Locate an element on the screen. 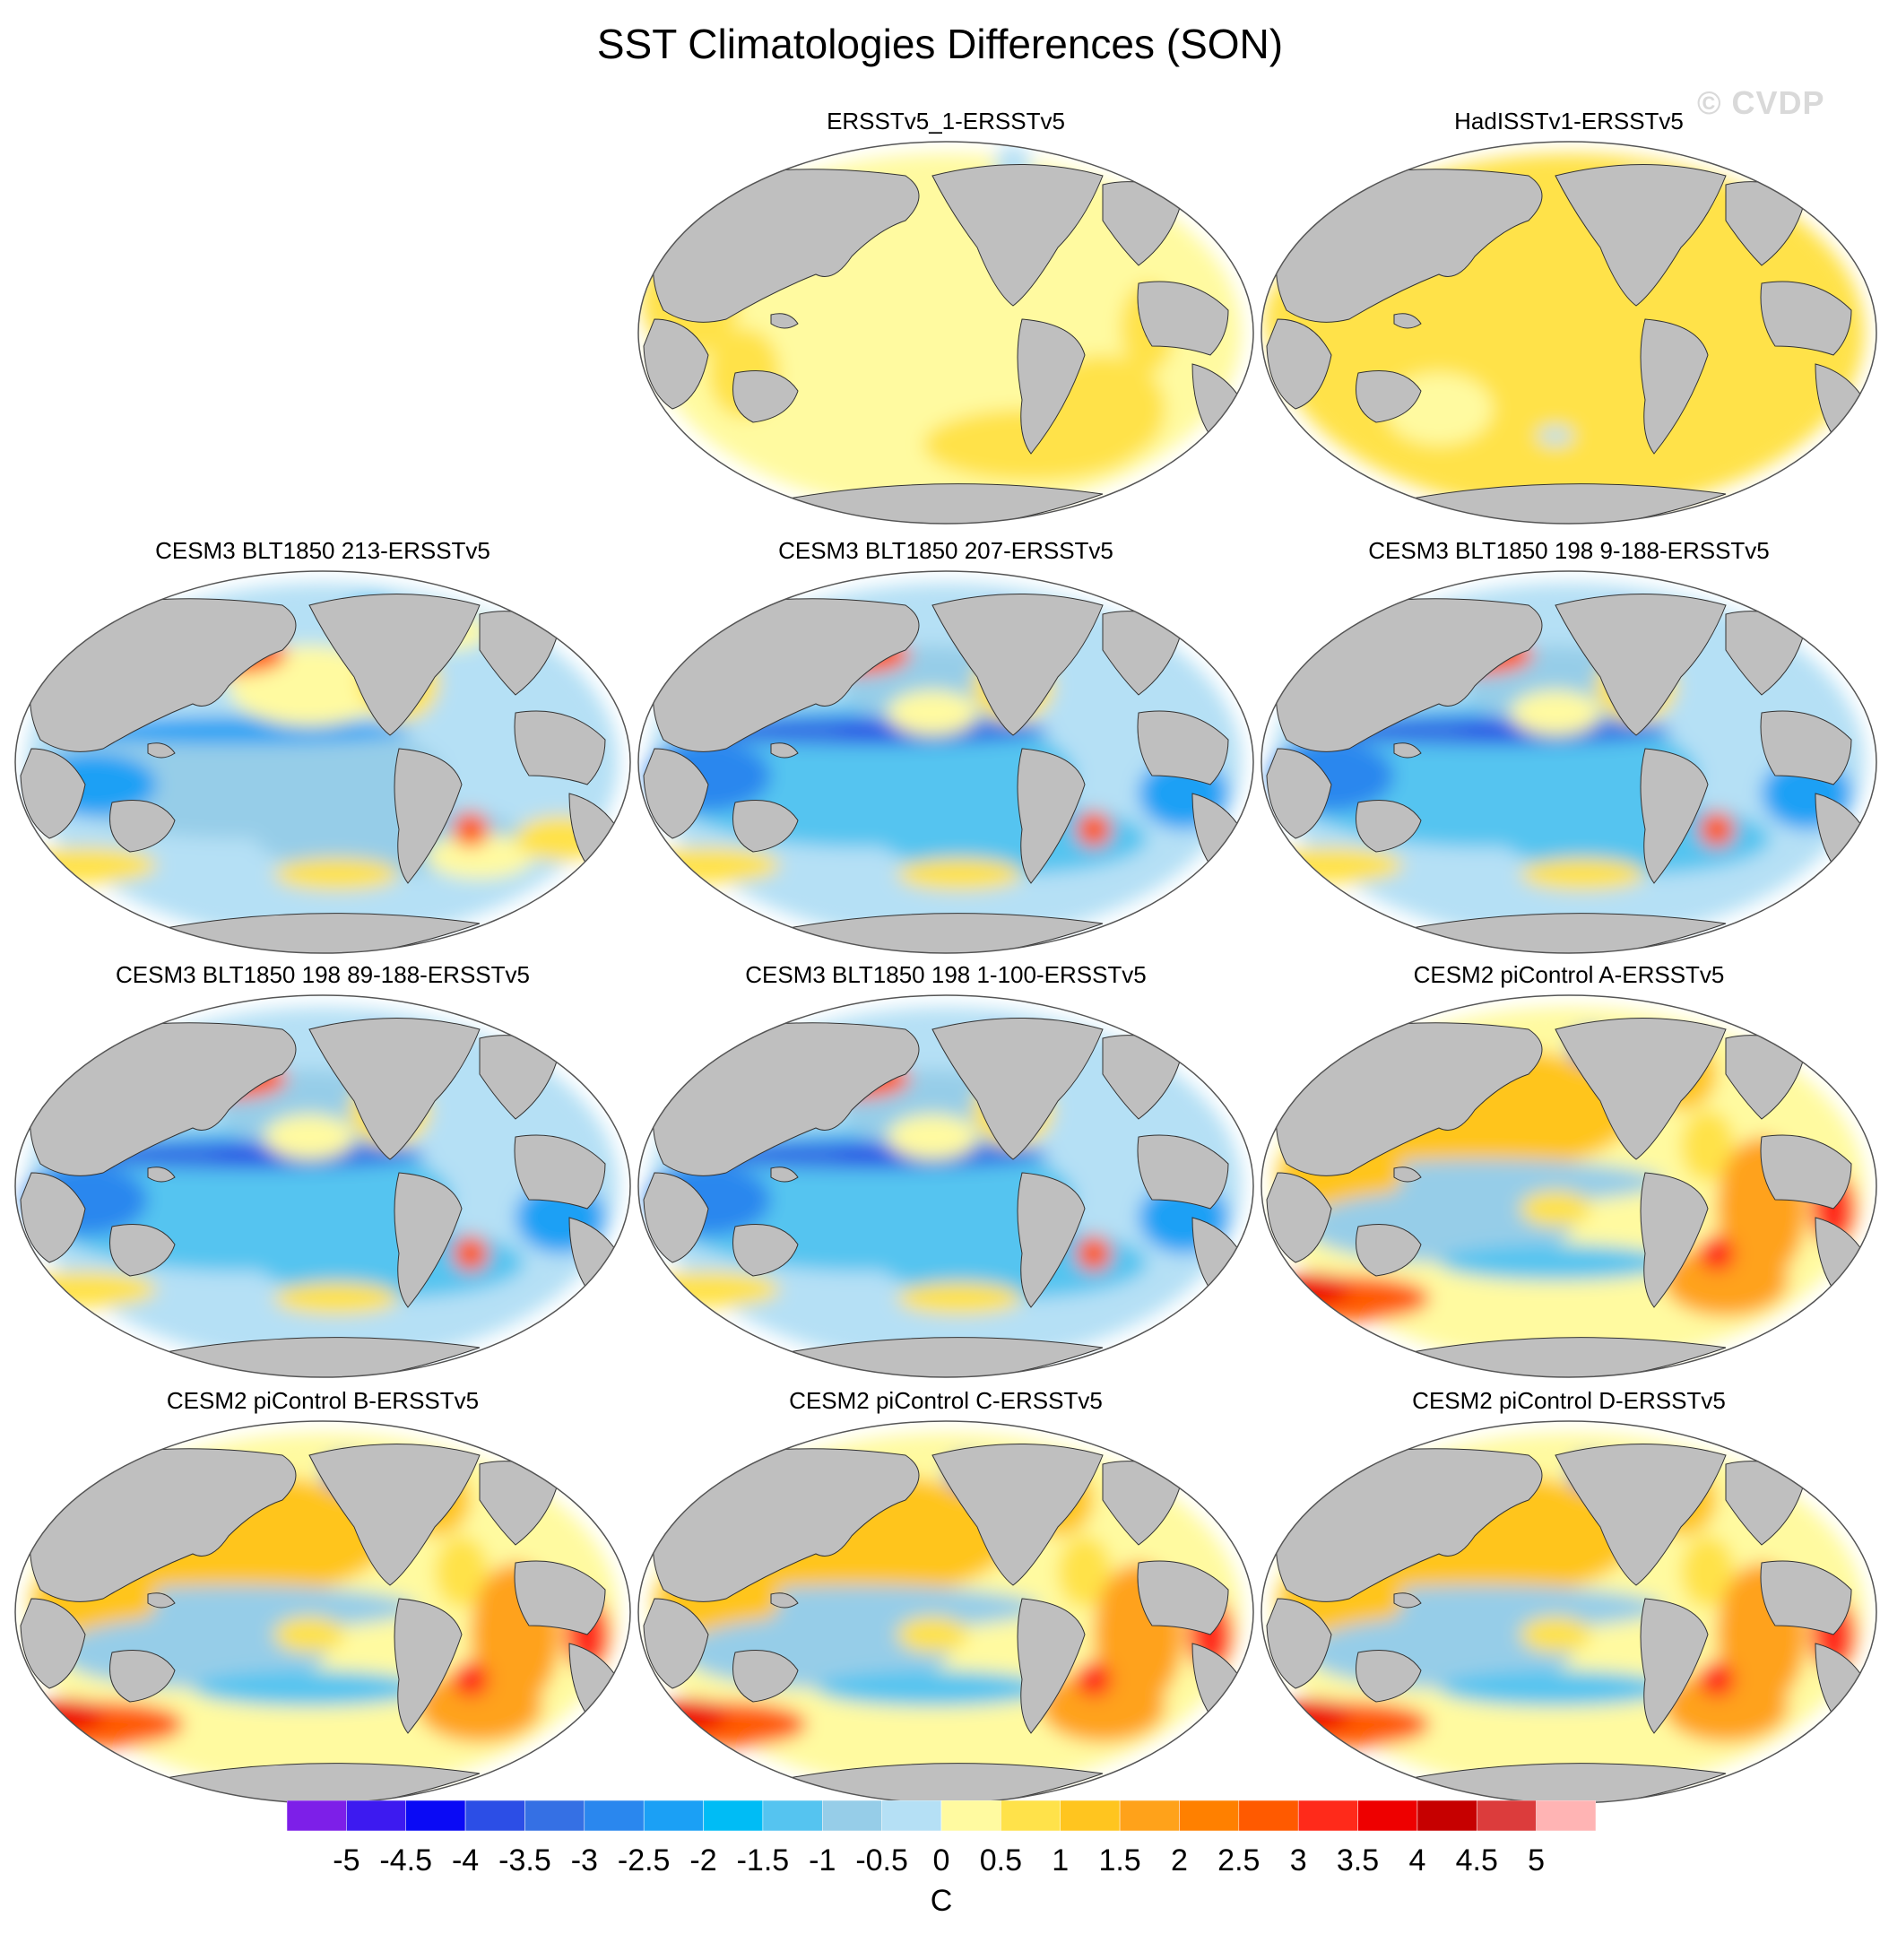 Image resolution: width=1880 pixels, height=1960 pixels. colorbar-tick-label: -3 is located at coordinates (584, 1860).